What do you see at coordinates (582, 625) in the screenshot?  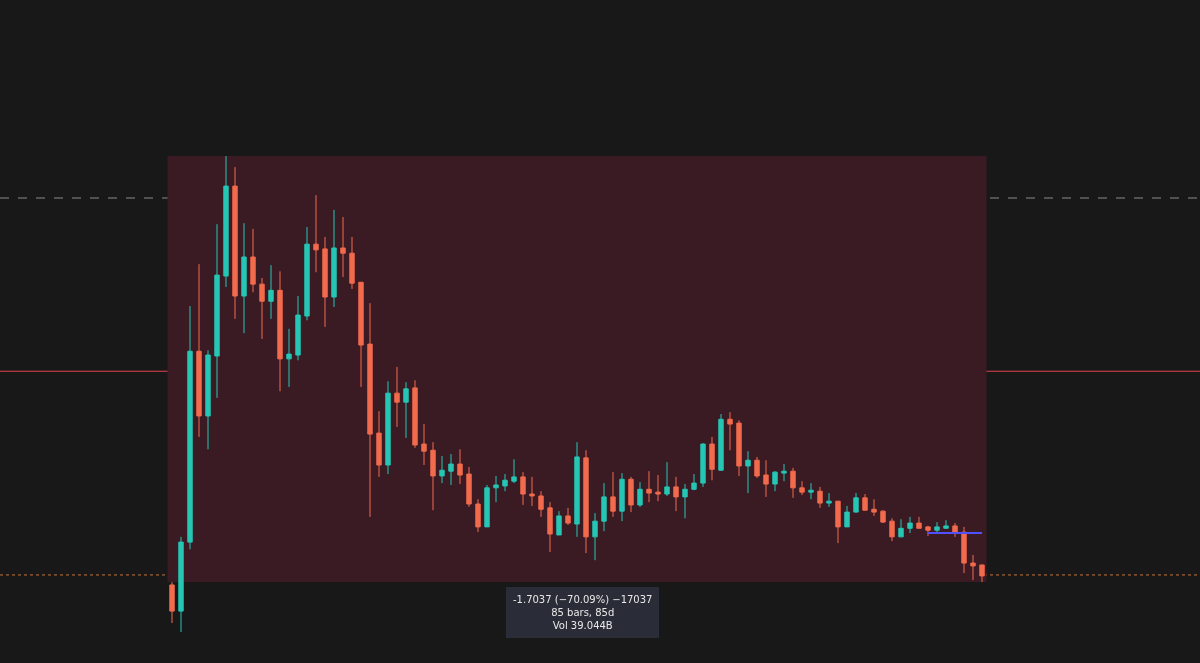 I see `annotation: Vol 39.044B` at bounding box center [582, 625].